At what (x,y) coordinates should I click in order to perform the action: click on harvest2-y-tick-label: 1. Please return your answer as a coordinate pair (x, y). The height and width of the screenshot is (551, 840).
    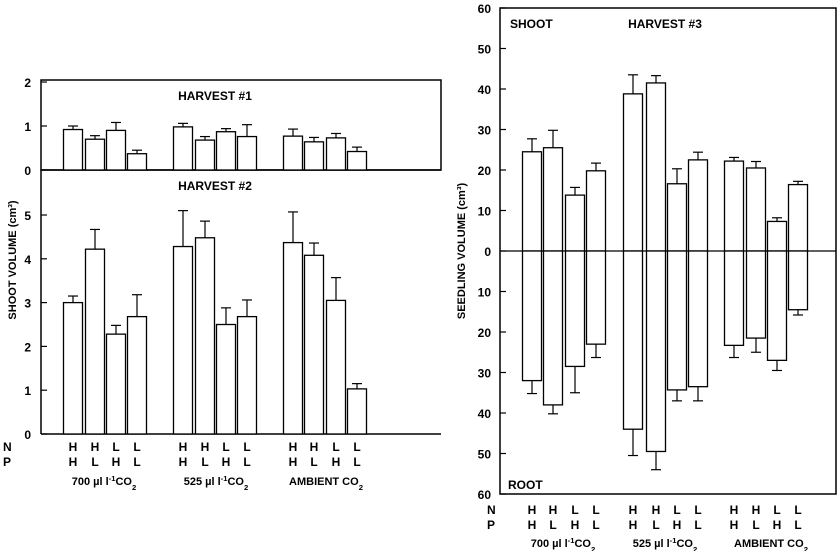
    Looking at the image, I should click on (27, 391).